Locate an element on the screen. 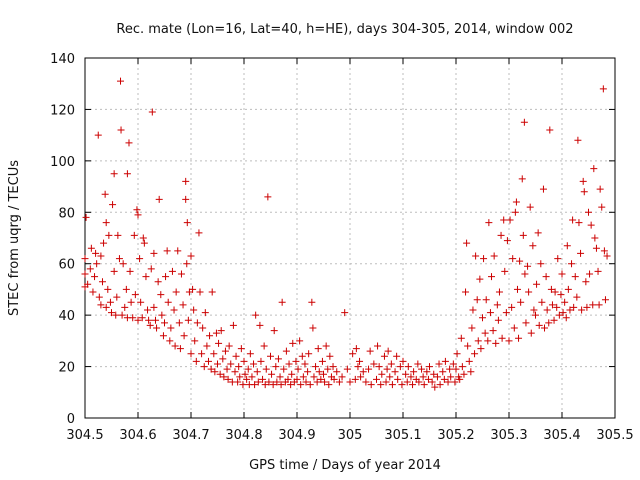 The image size is (640, 480). y-tick-label: 0 is located at coordinates (71, 419).